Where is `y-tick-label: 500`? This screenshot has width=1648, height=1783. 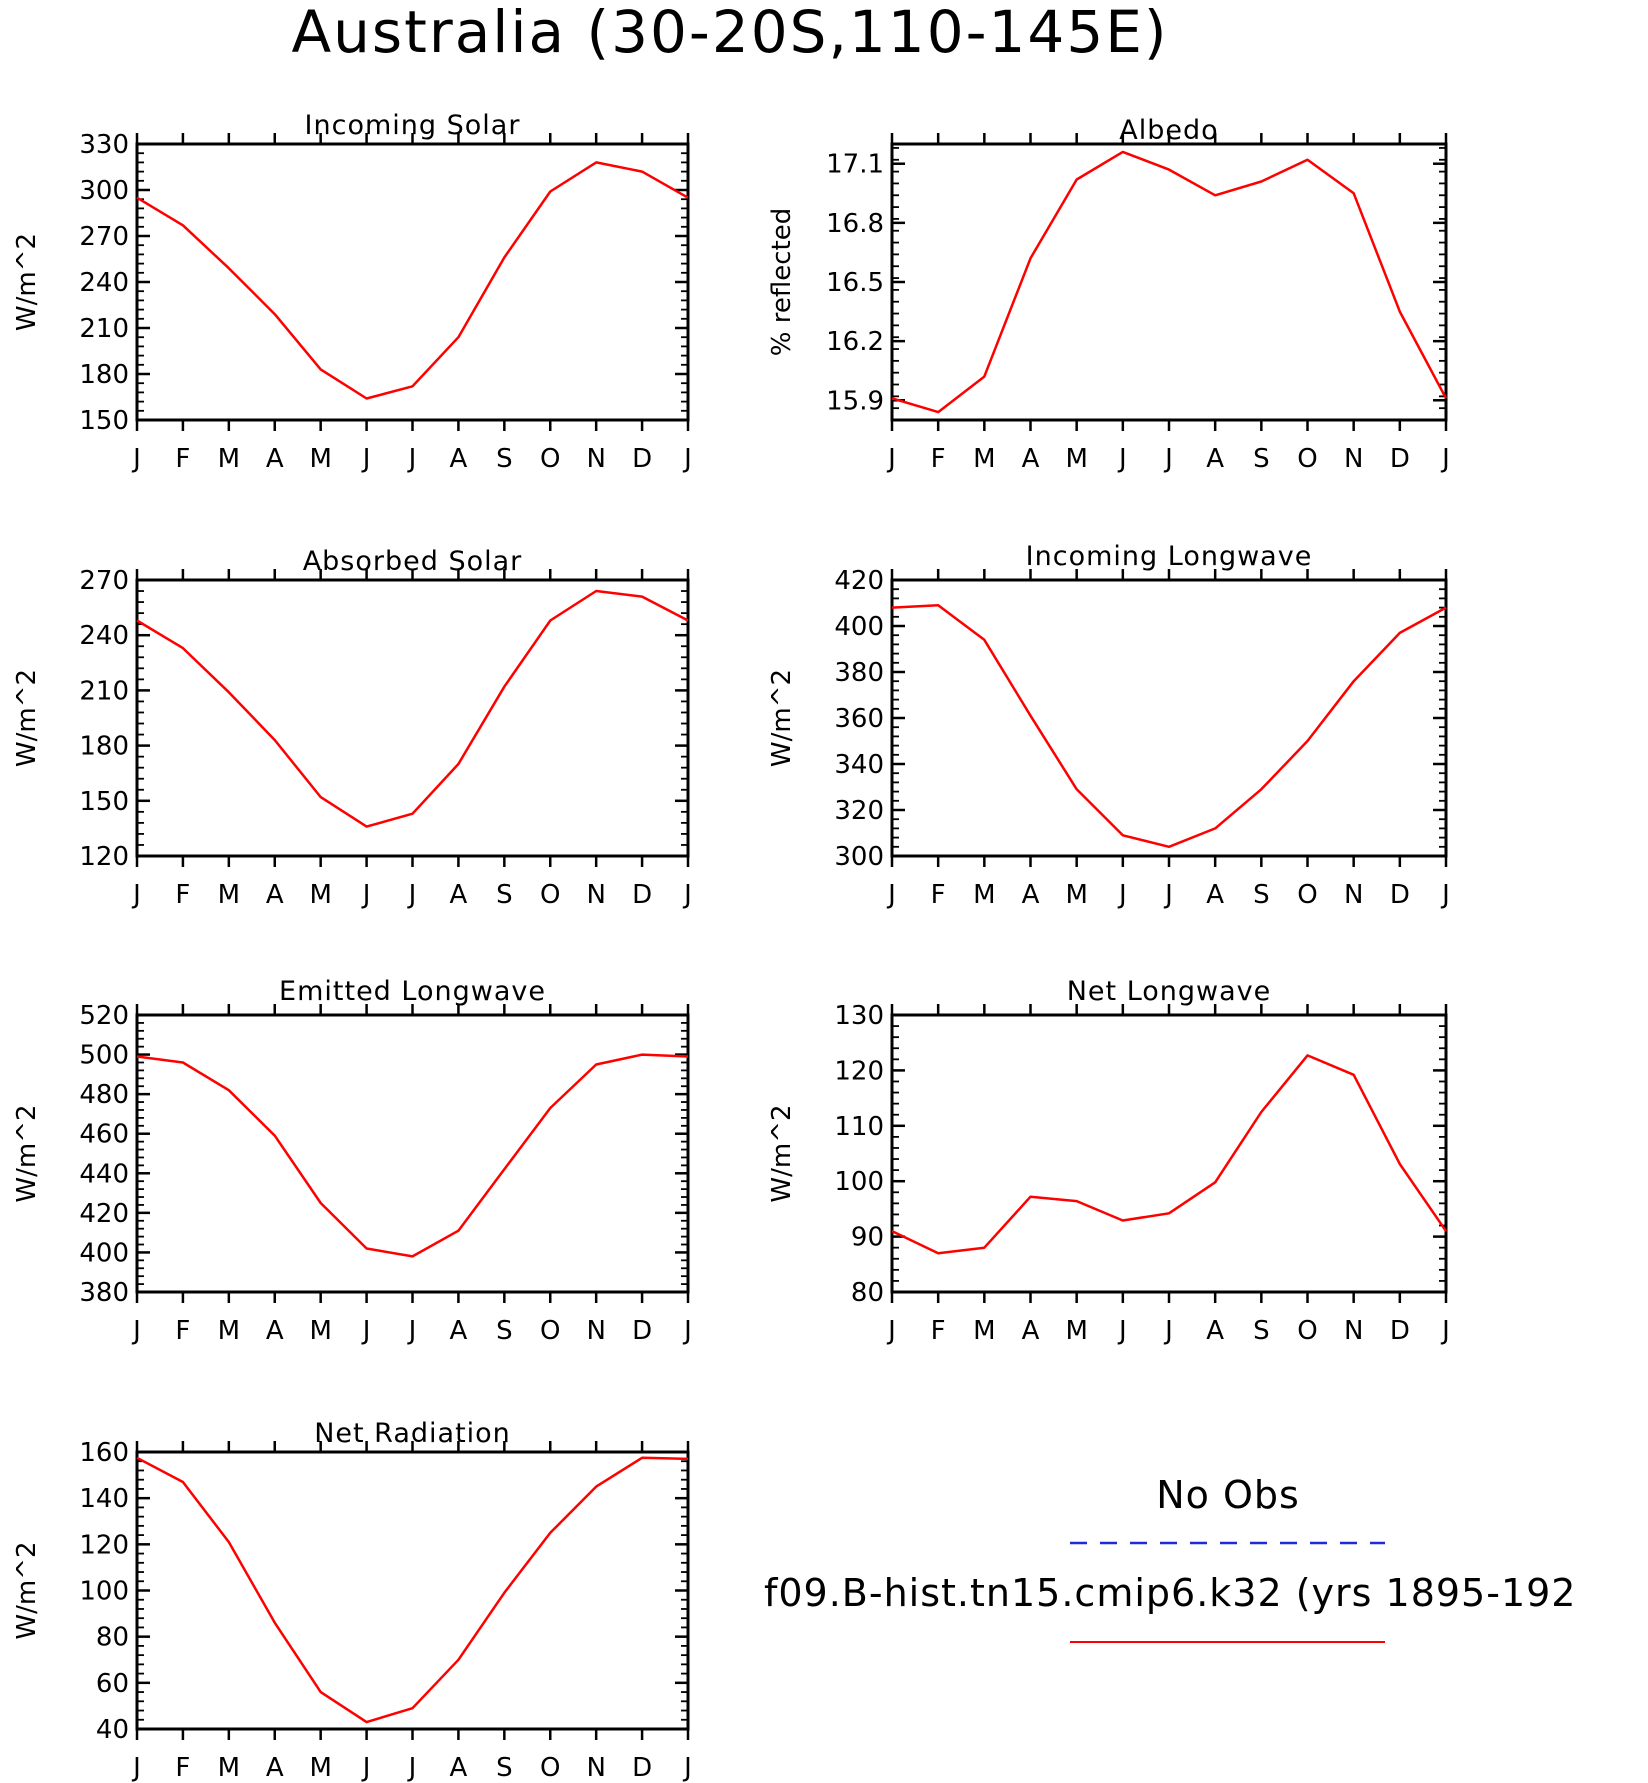 y-tick-label: 500 is located at coordinates (104, 1056).